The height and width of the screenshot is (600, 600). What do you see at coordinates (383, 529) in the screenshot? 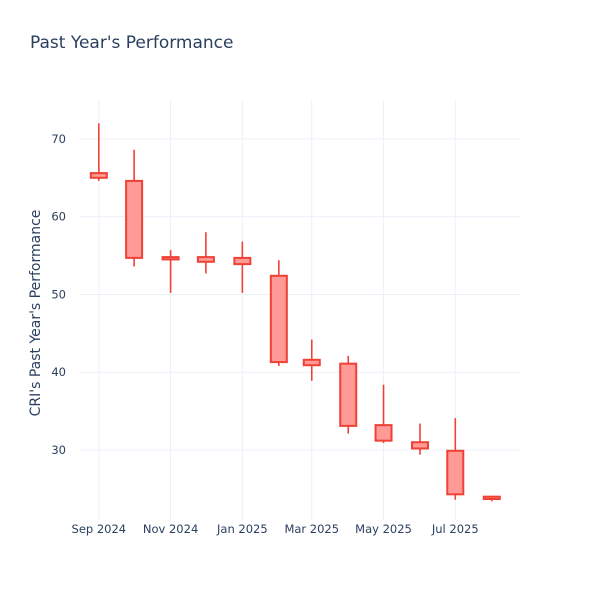
I see `x-tick-label: May 2025` at bounding box center [383, 529].